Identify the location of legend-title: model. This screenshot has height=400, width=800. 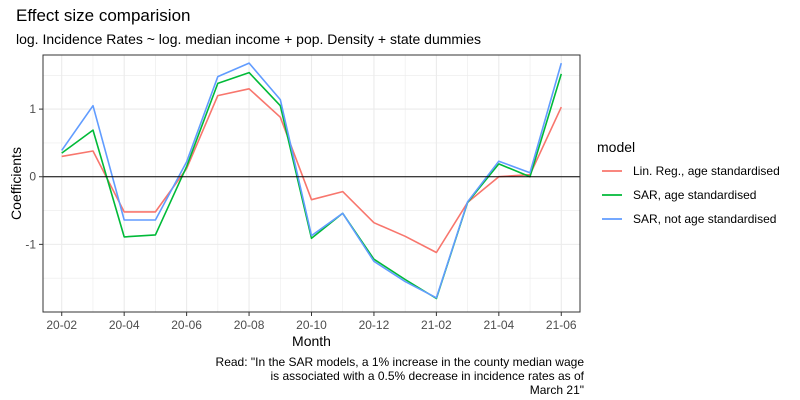
(616, 147).